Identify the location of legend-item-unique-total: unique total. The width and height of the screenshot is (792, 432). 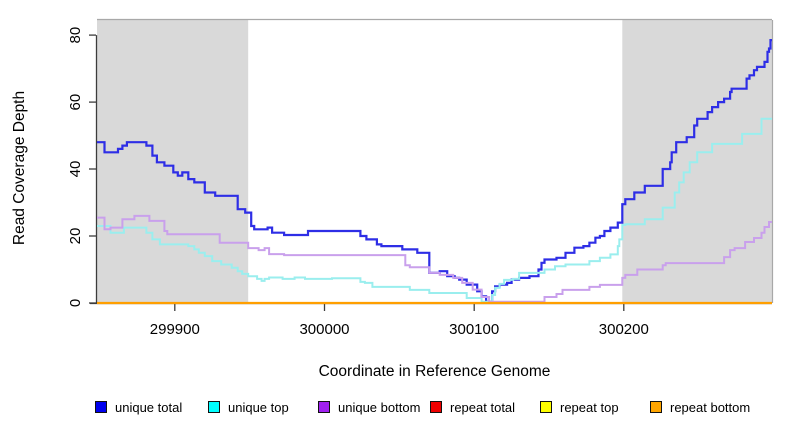
(138, 407).